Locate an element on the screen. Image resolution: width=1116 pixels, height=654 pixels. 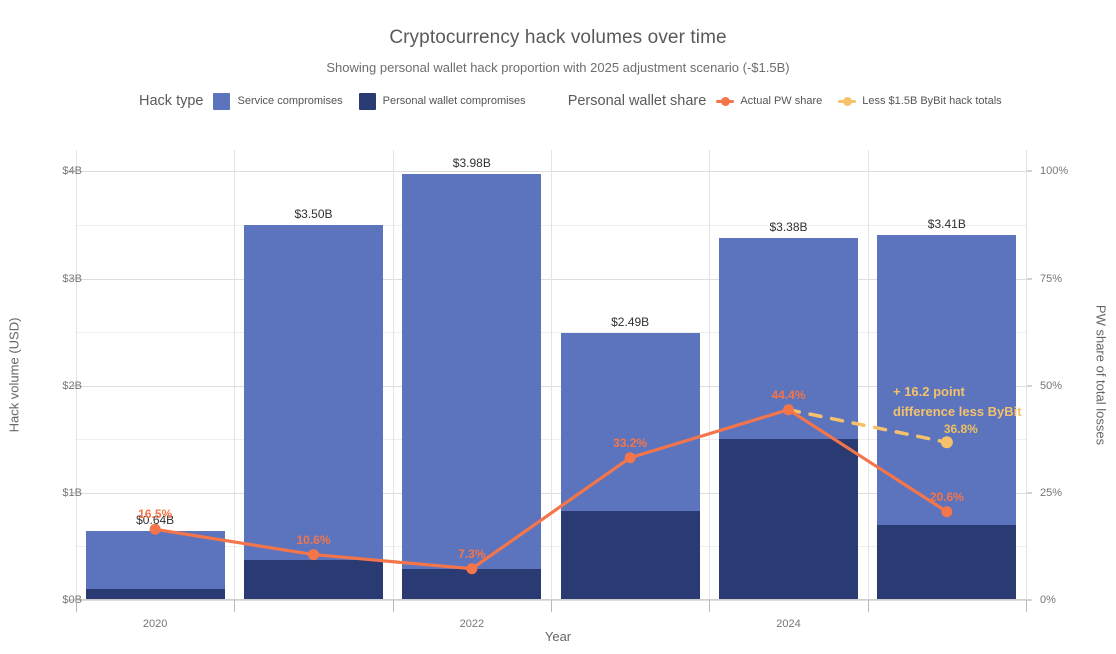
chart-title: Cryptocurrency hack volumes over time is located at coordinates (558, 37).